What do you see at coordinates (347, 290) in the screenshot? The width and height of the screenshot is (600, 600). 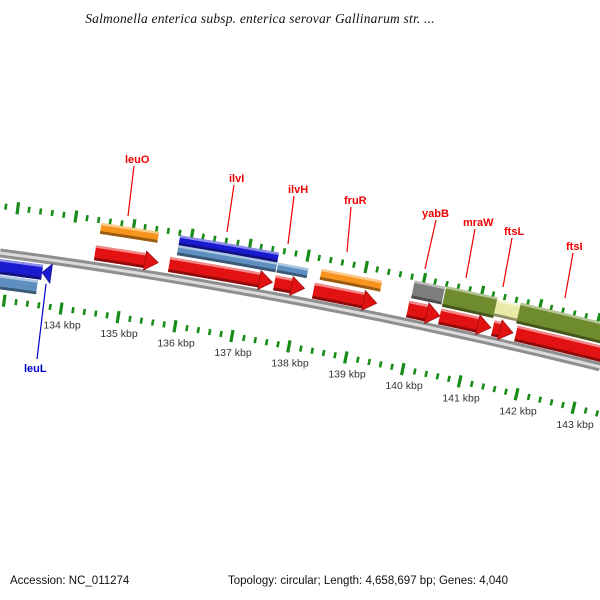 I see `gene-fruR` at bounding box center [347, 290].